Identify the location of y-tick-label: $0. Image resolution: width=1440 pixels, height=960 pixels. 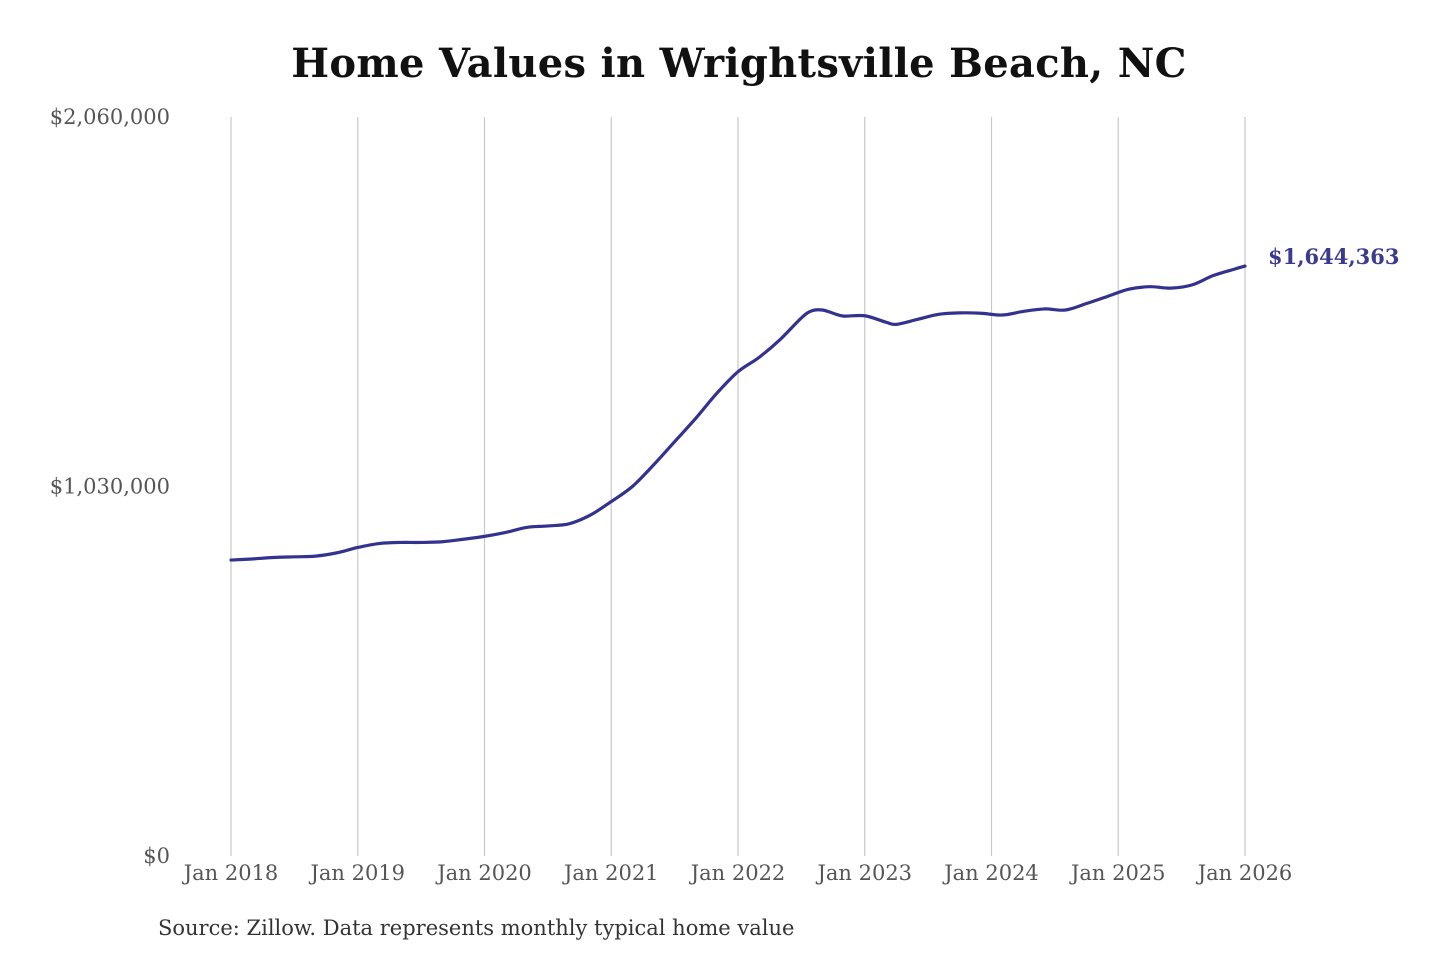
(156, 856).